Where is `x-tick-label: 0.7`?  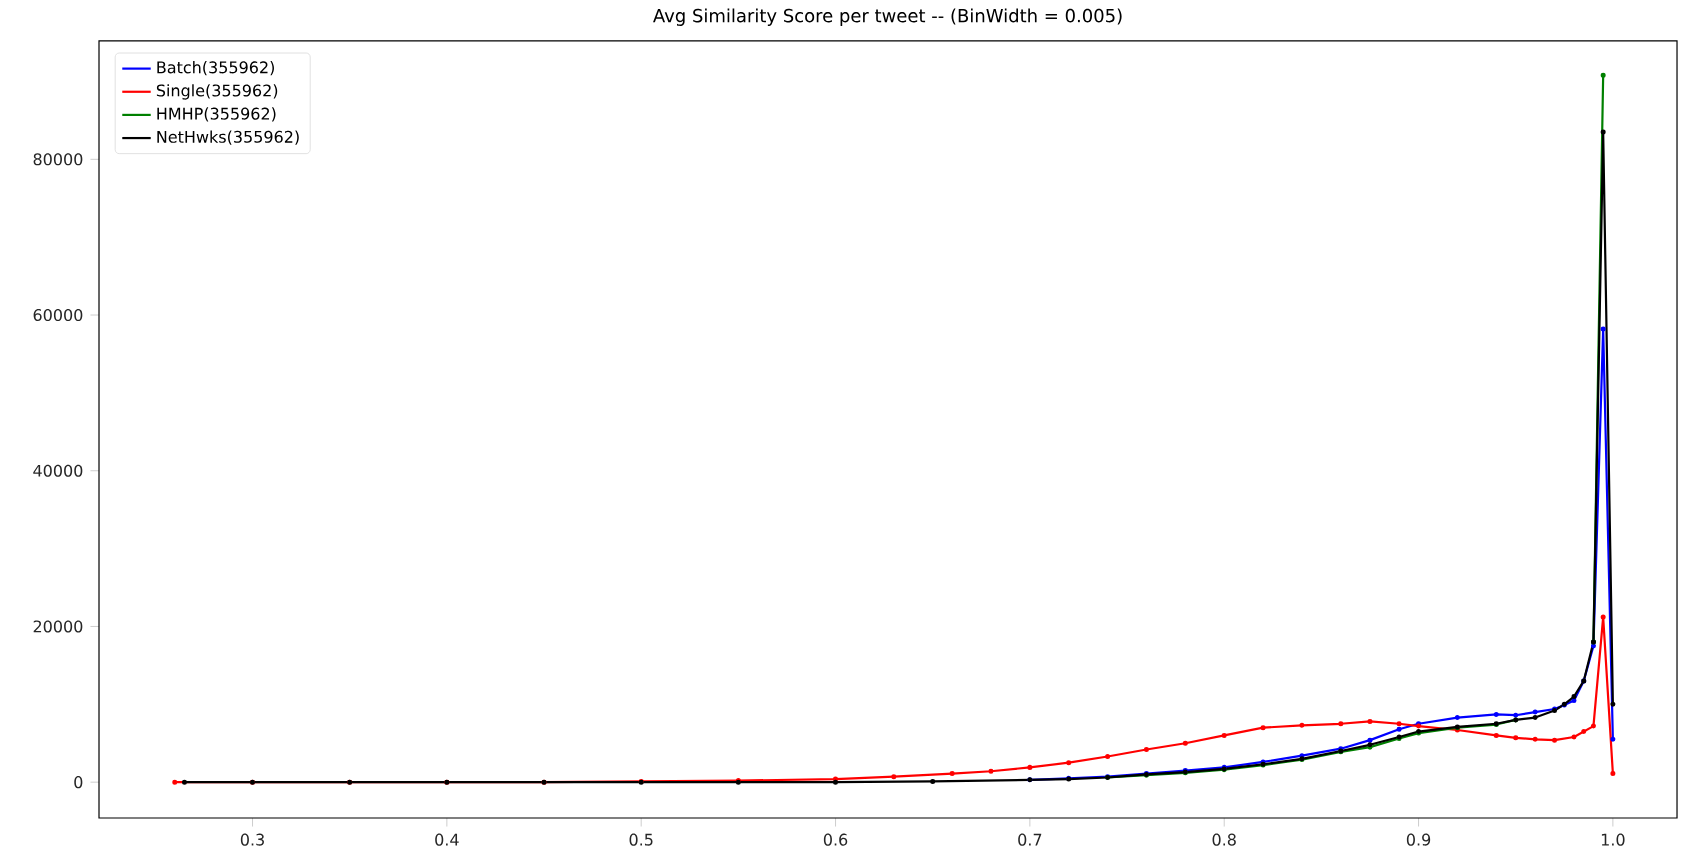 x-tick-label: 0.7 is located at coordinates (1030, 839).